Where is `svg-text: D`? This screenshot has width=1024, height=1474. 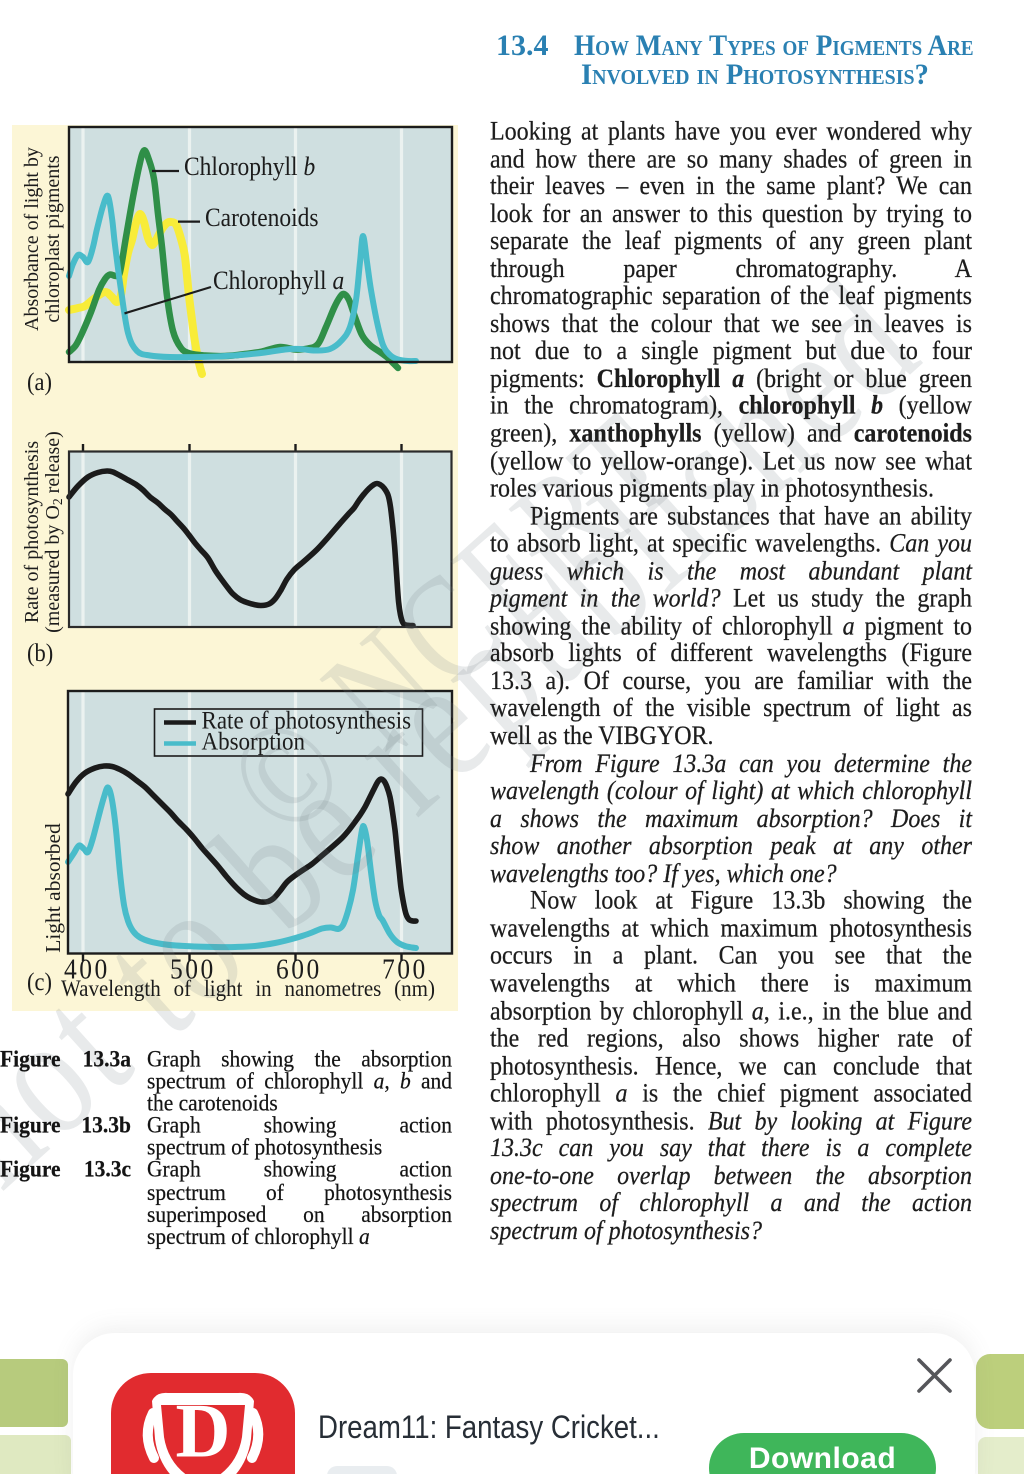 svg-text: D is located at coordinates (203, 1431).